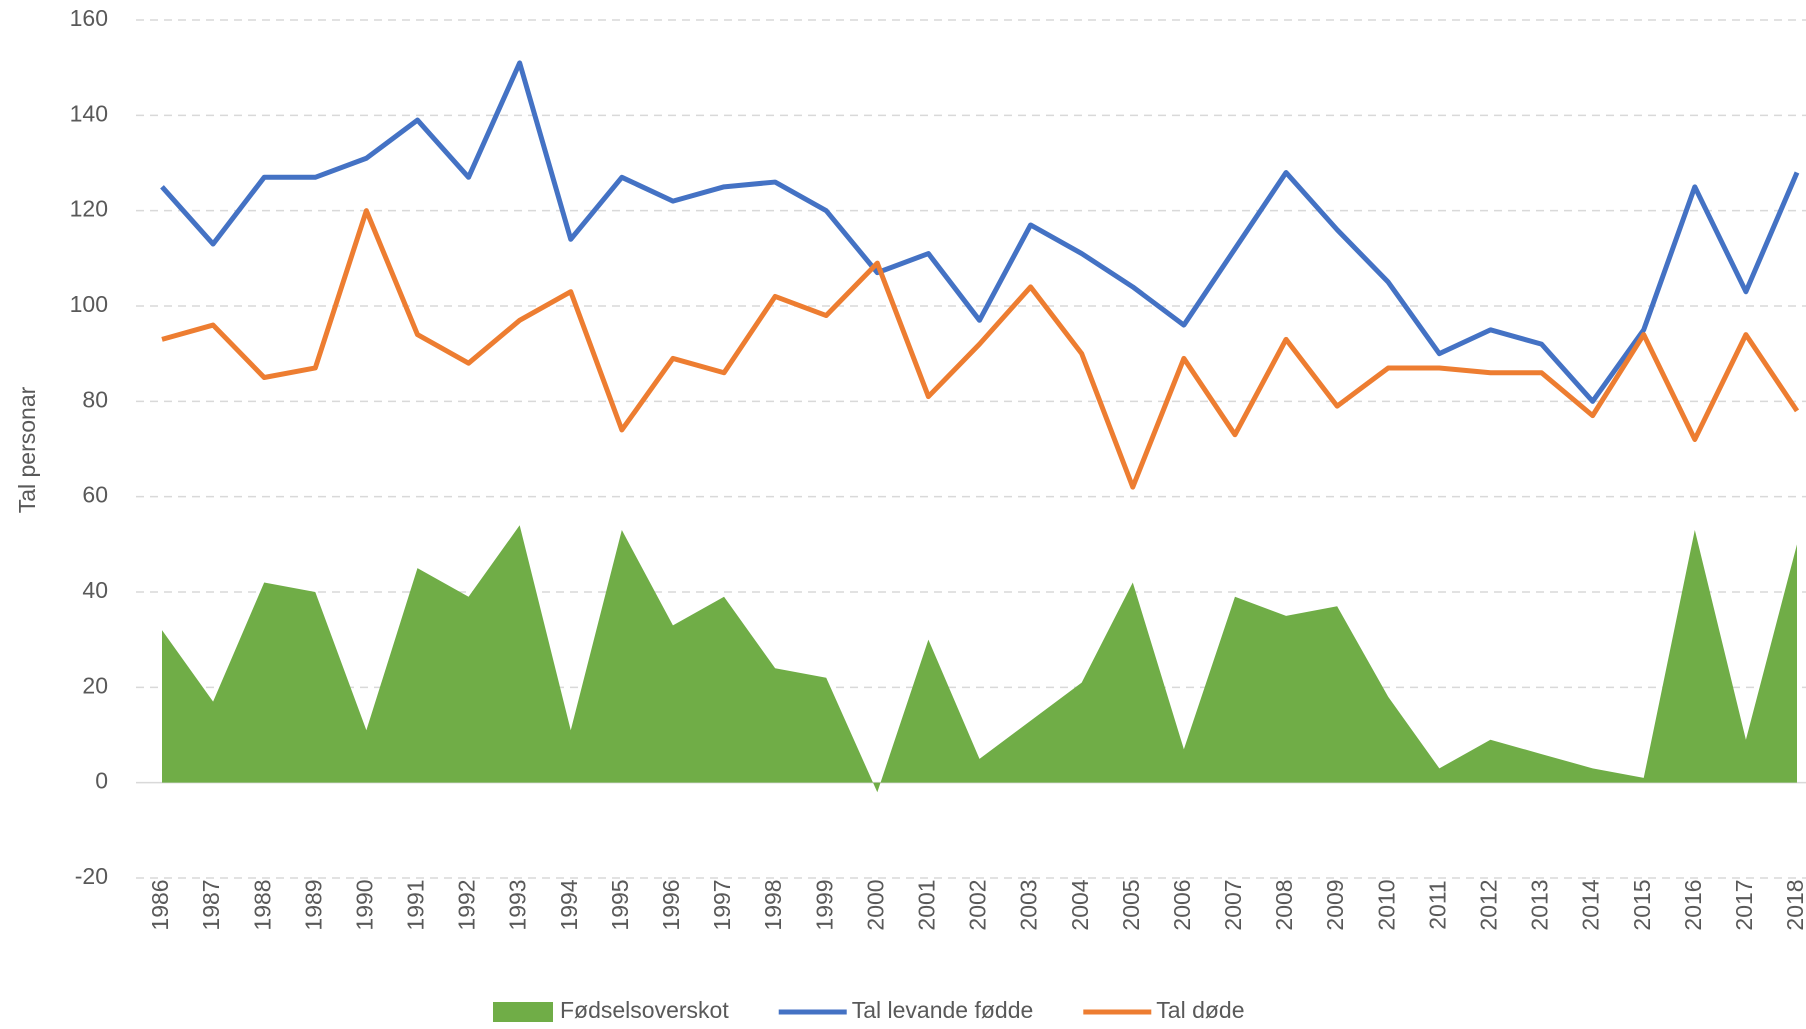 This screenshot has height=1029, width=1806. Describe the element at coordinates (1080, 904) in the screenshot. I see `x-tick-label: 2004` at that location.